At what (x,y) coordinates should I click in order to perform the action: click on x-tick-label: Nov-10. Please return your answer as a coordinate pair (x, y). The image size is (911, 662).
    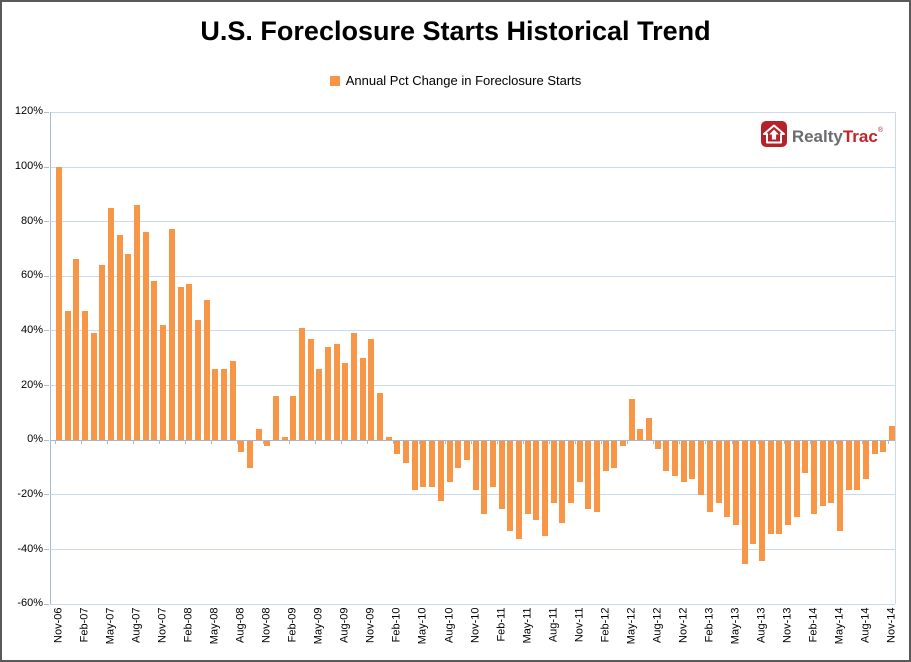
    Looking at the image, I should click on (475, 625).